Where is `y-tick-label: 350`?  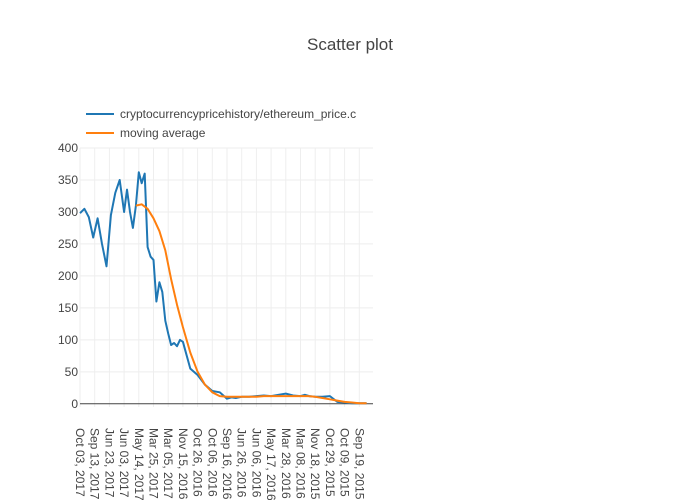
y-tick-label: 350 is located at coordinates (68, 180).